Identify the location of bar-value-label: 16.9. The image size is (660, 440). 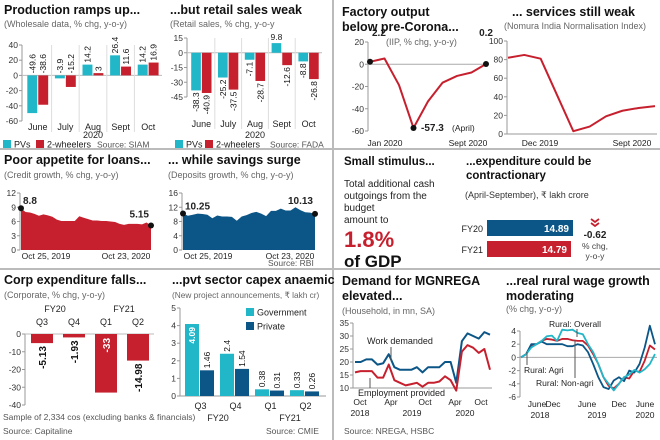
(154, 52).